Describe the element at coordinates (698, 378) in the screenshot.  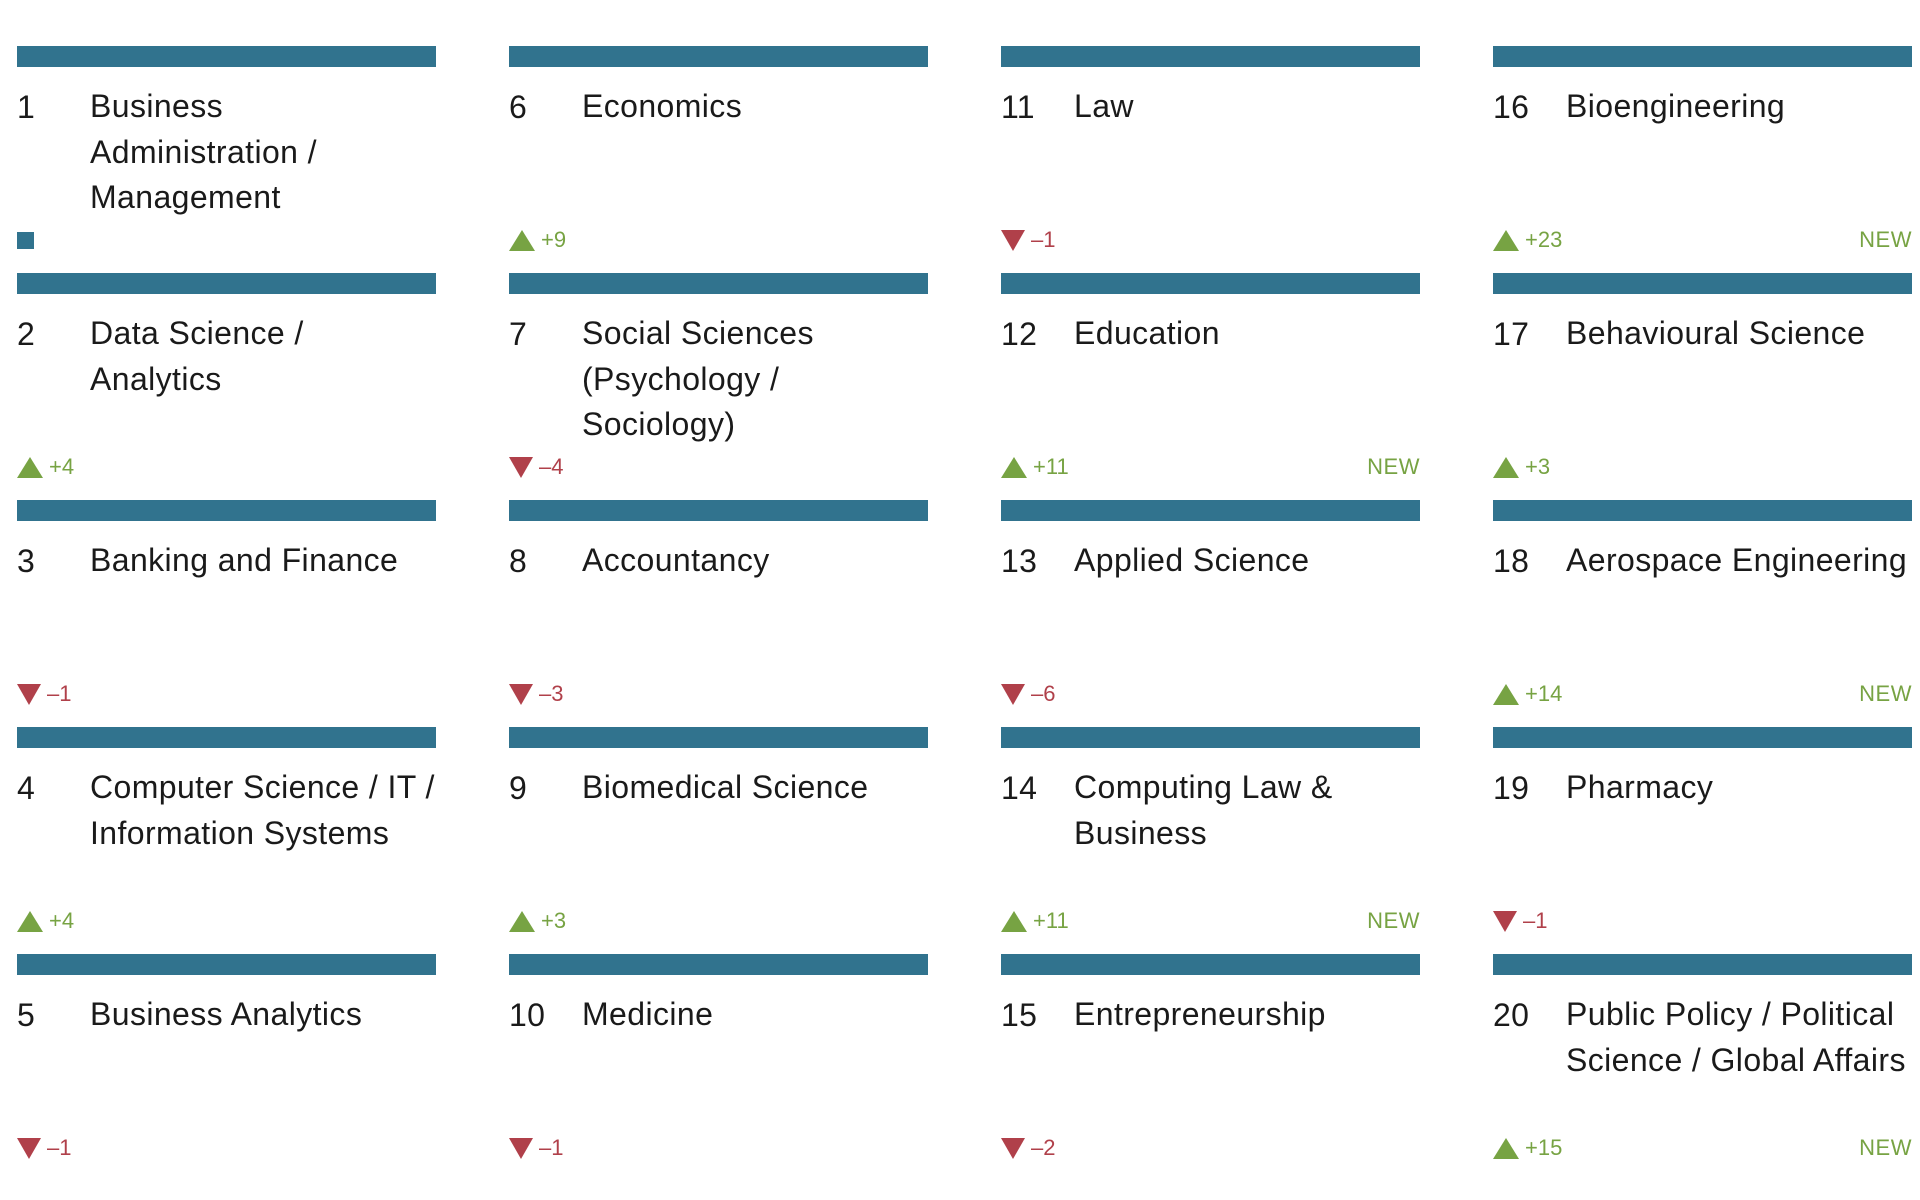
I see `subject-label: Social Sciences (Psychology / Sociology)` at that location.